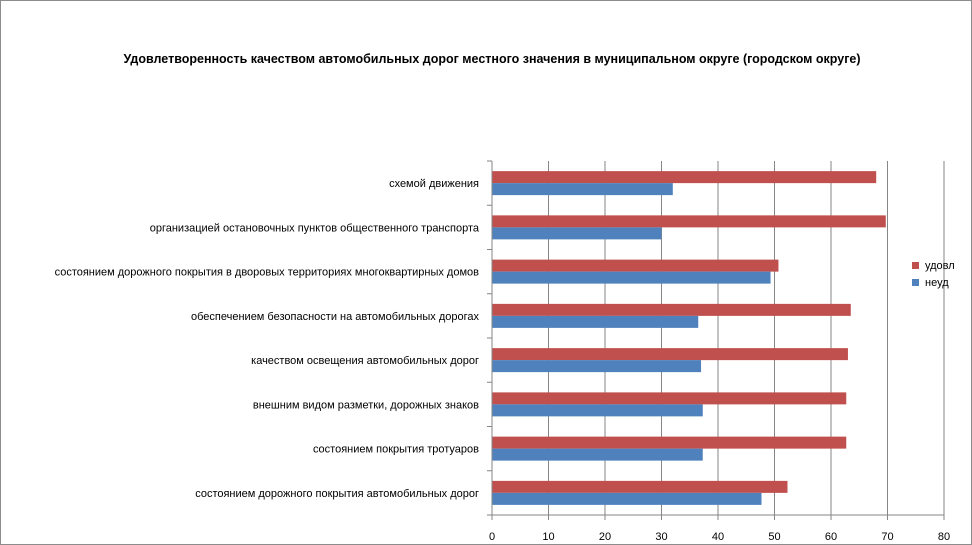  What do you see at coordinates (365, 361) in the screenshot?
I see `category-label: качеством освещения автомобильных дорог` at bounding box center [365, 361].